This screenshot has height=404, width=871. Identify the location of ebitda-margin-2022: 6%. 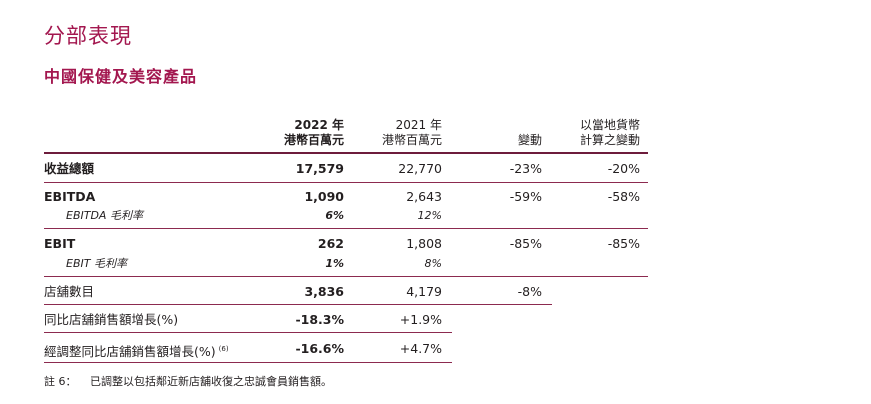
(334, 215).